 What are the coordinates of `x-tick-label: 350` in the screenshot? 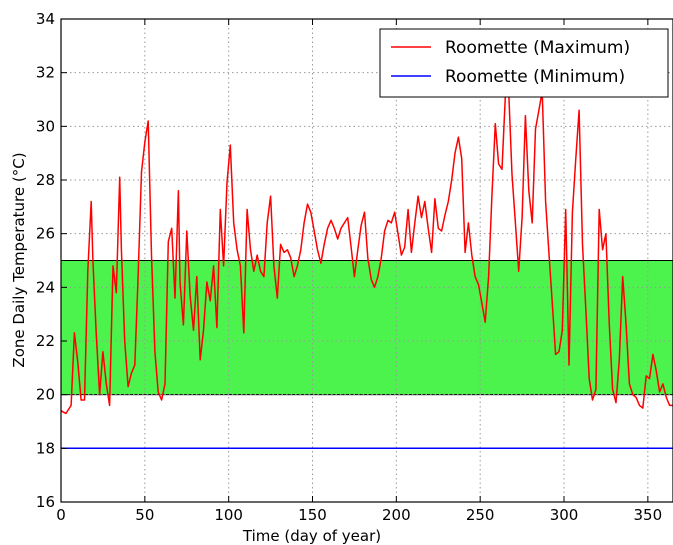 It's located at (648, 515).